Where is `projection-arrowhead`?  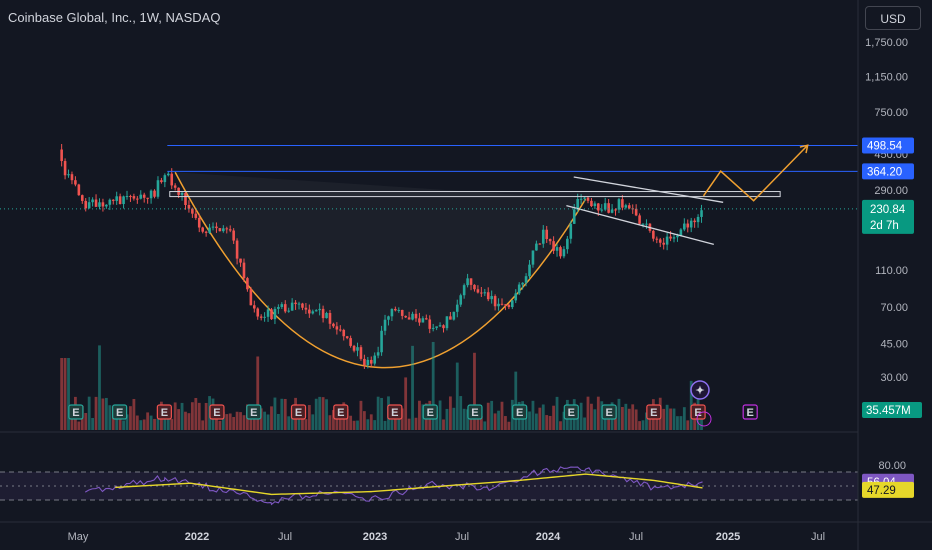
projection-arrowhead is located at coordinates (804, 149).